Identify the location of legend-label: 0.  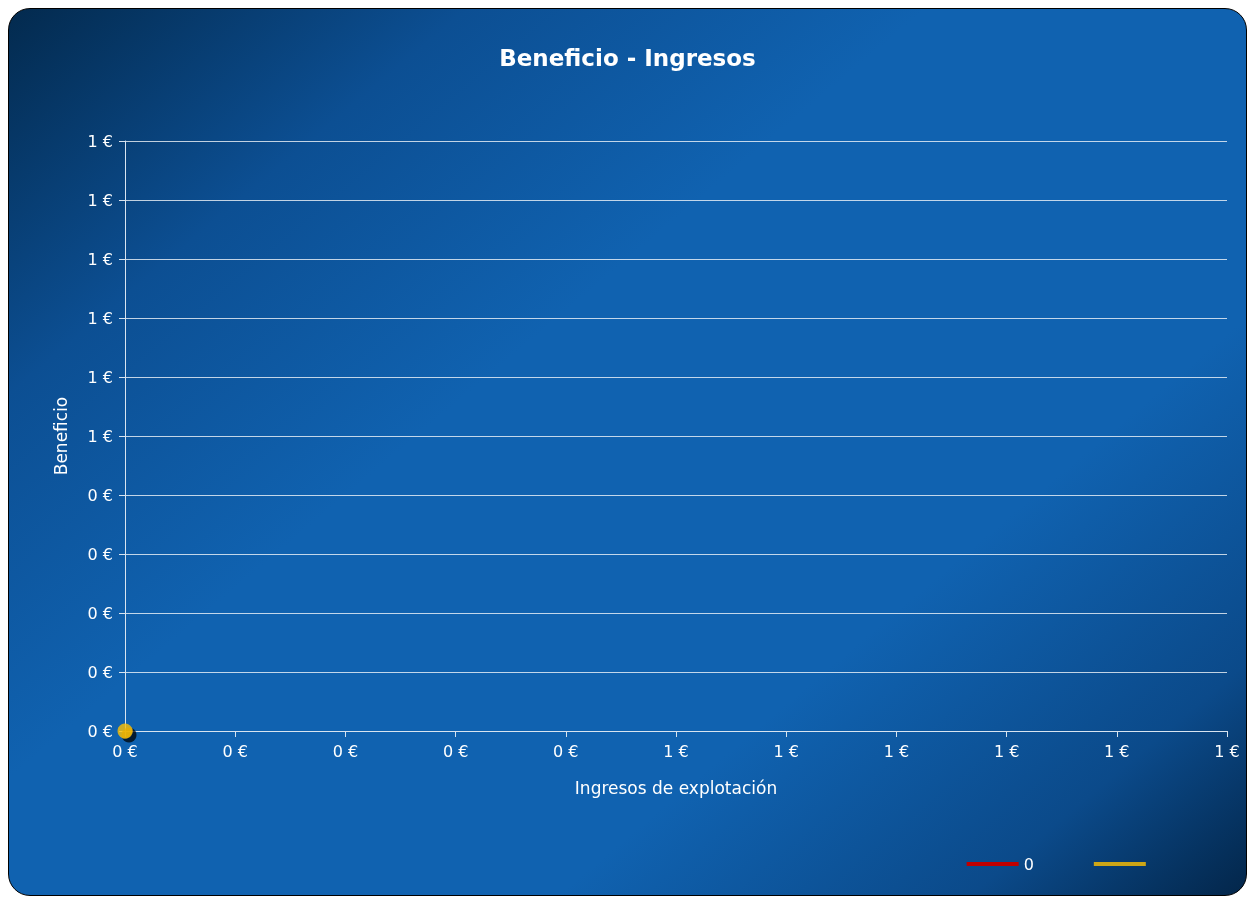
(1028, 864).